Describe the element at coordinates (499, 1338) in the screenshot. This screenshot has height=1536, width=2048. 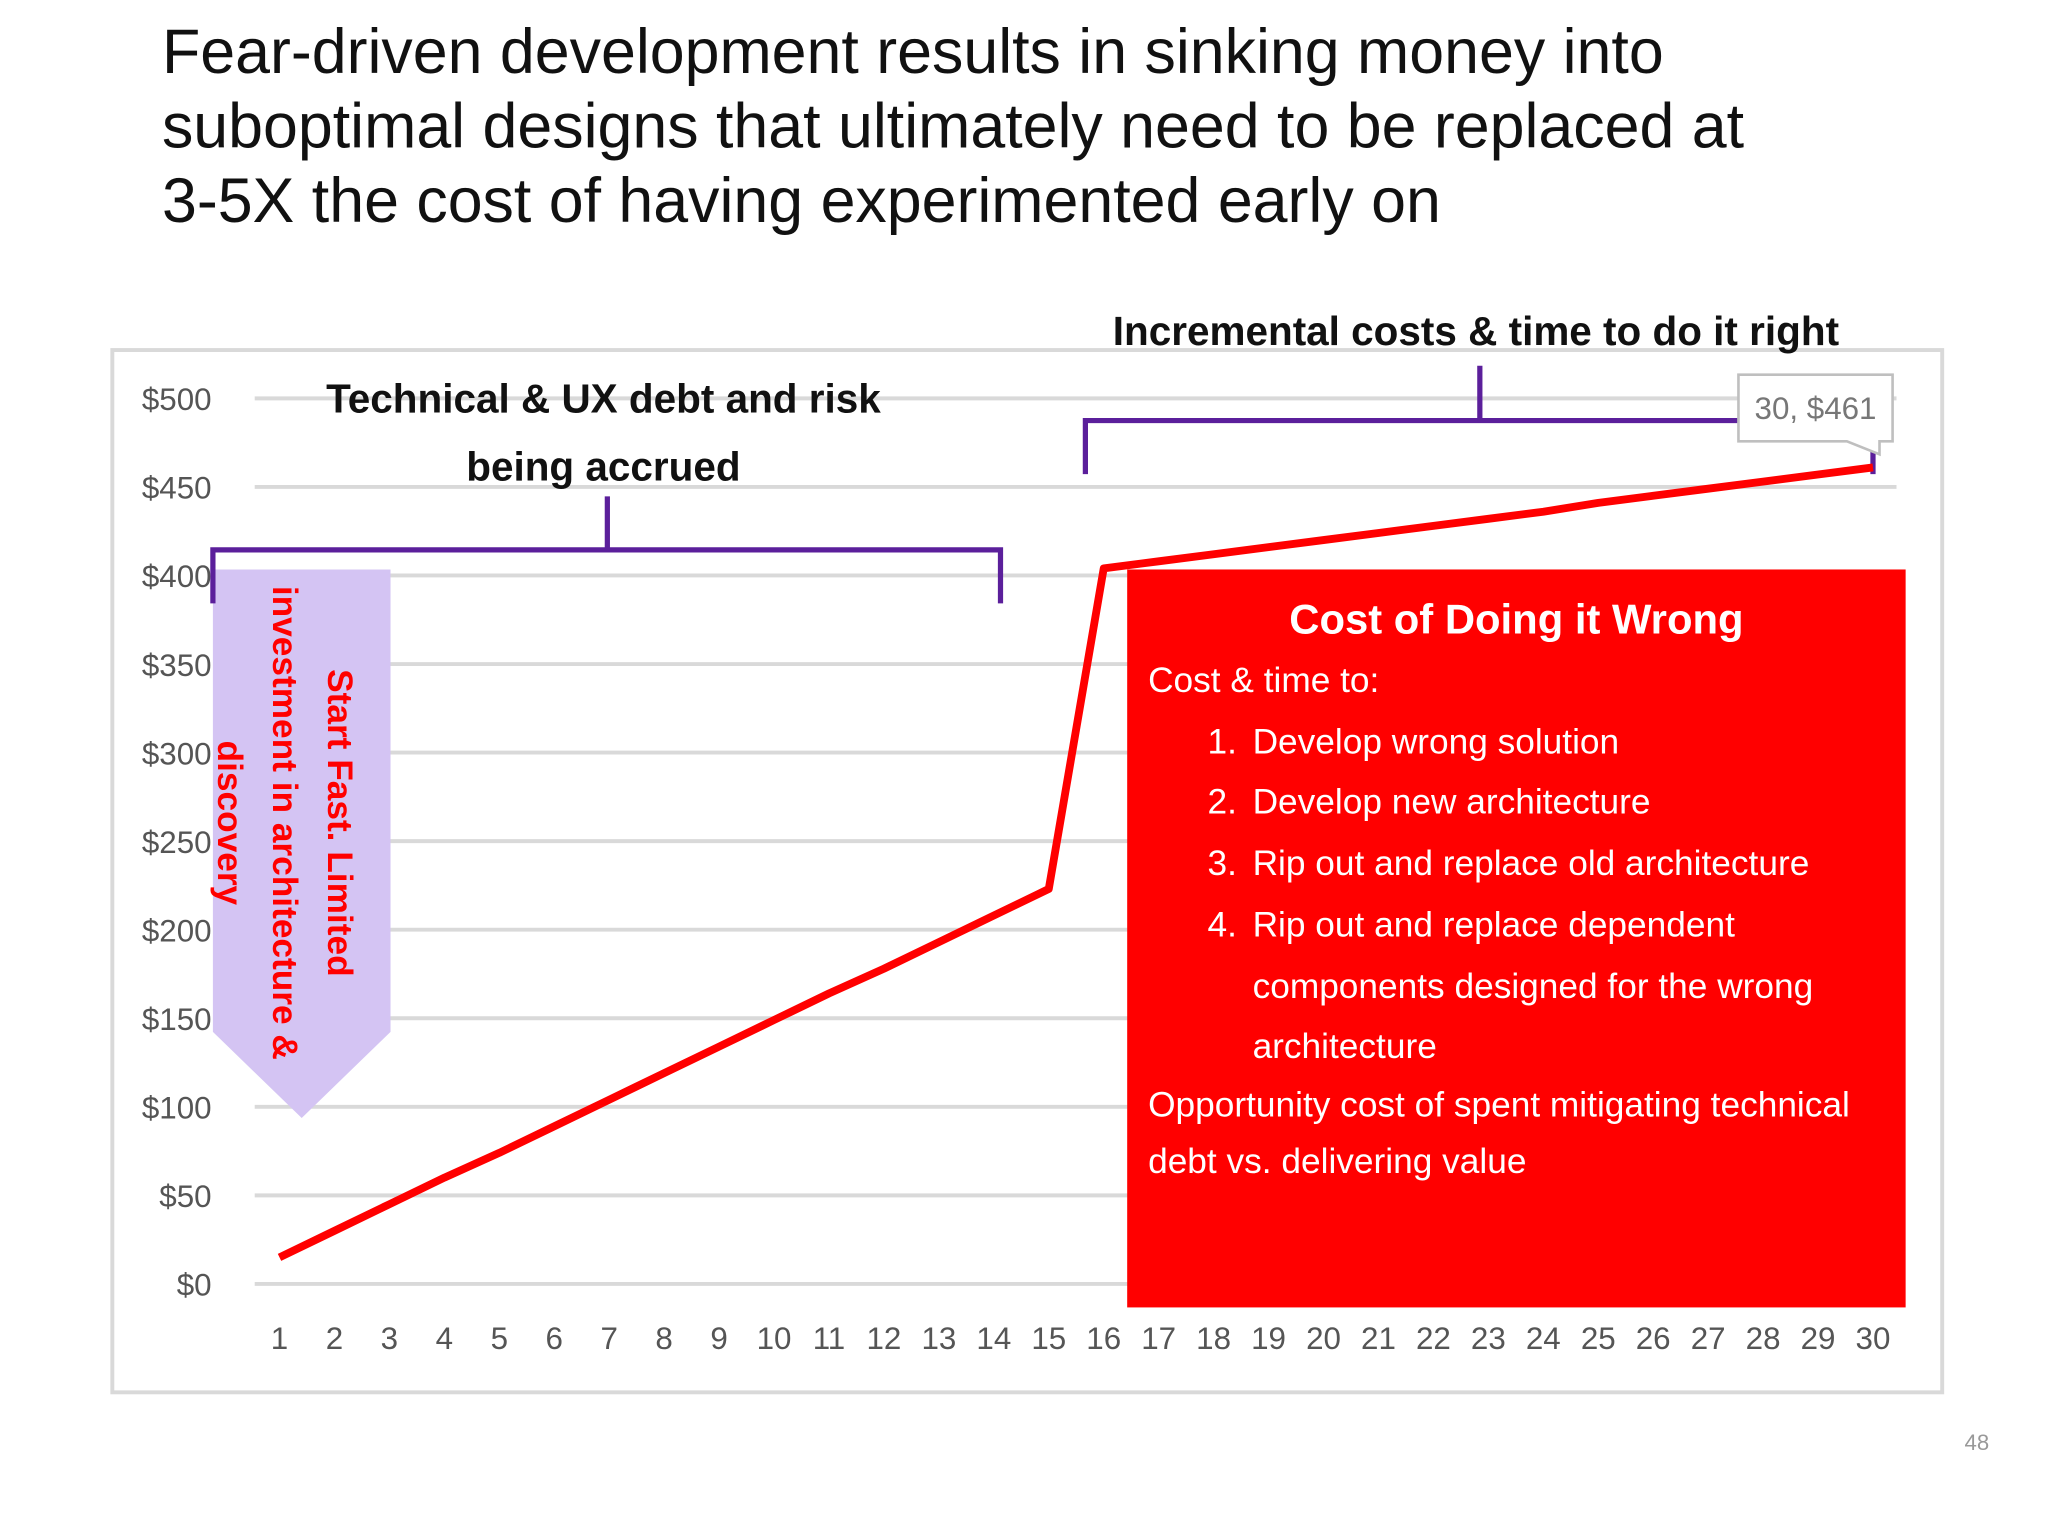
I see `x-tick-label: 5` at that location.